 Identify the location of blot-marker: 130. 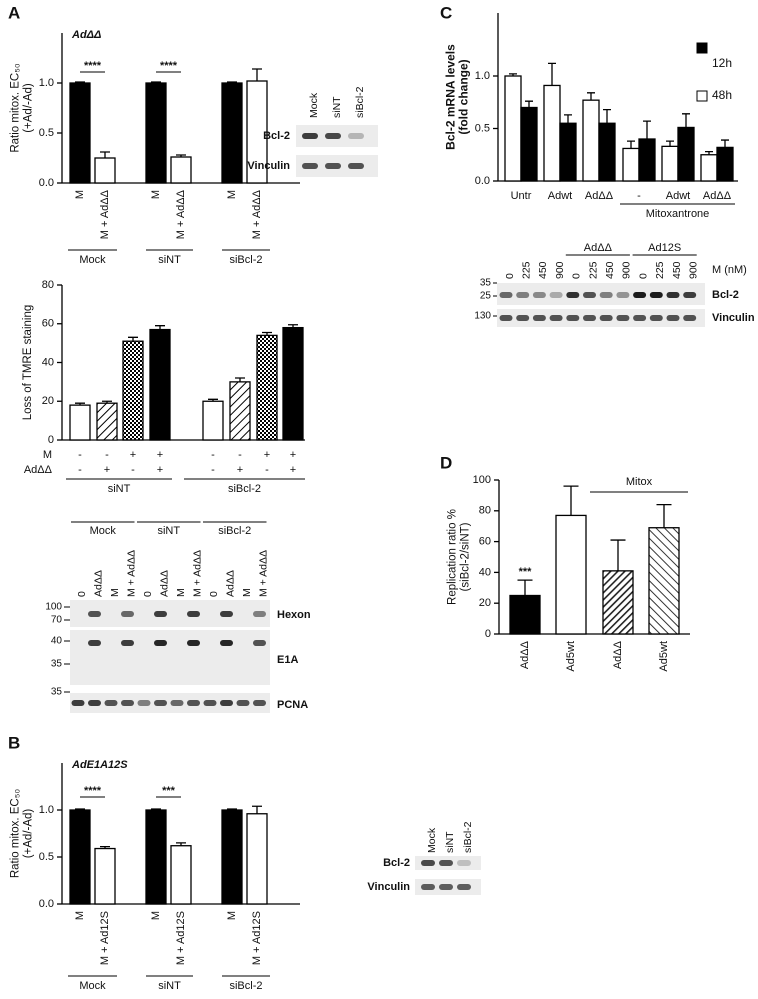
(482, 316).